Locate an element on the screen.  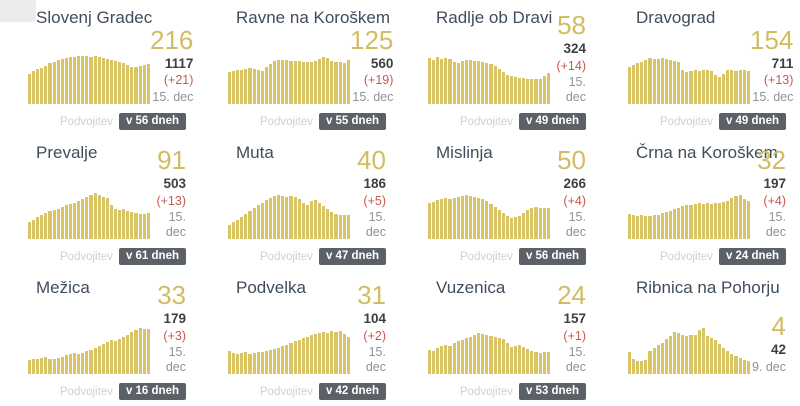
total-cases-value: 560 is located at coordinates (382, 63).